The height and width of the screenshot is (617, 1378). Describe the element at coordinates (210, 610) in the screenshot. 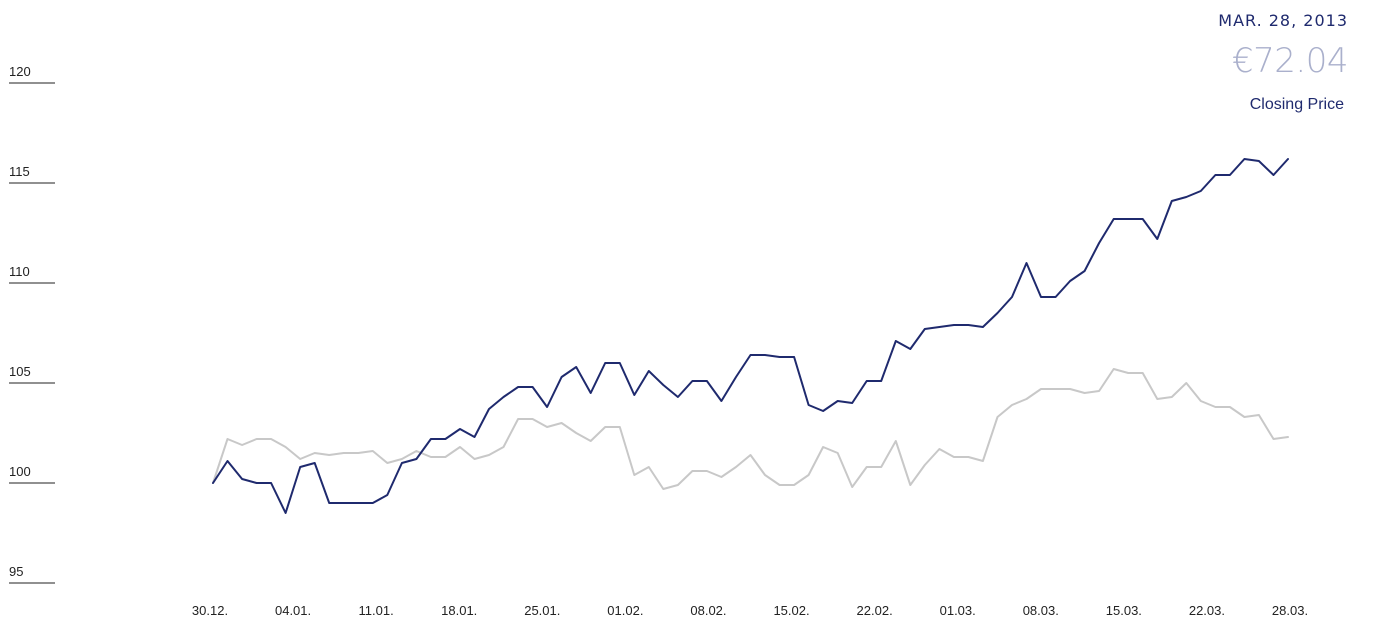

I see `x-tick-label: 30.12.` at that location.